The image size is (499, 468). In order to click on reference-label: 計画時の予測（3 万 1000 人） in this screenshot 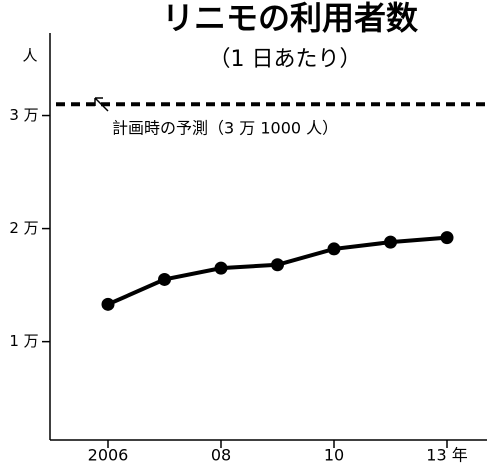, I will do `click(225, 128)`.